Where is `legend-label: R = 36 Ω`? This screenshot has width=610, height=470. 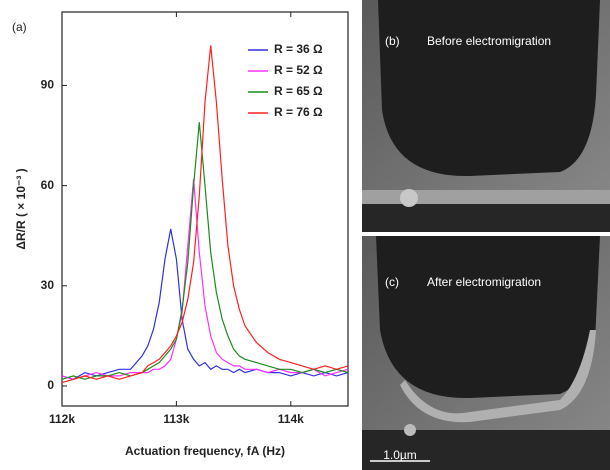 legend-label: R = 36 Ω is located at coordinates (298, 49).